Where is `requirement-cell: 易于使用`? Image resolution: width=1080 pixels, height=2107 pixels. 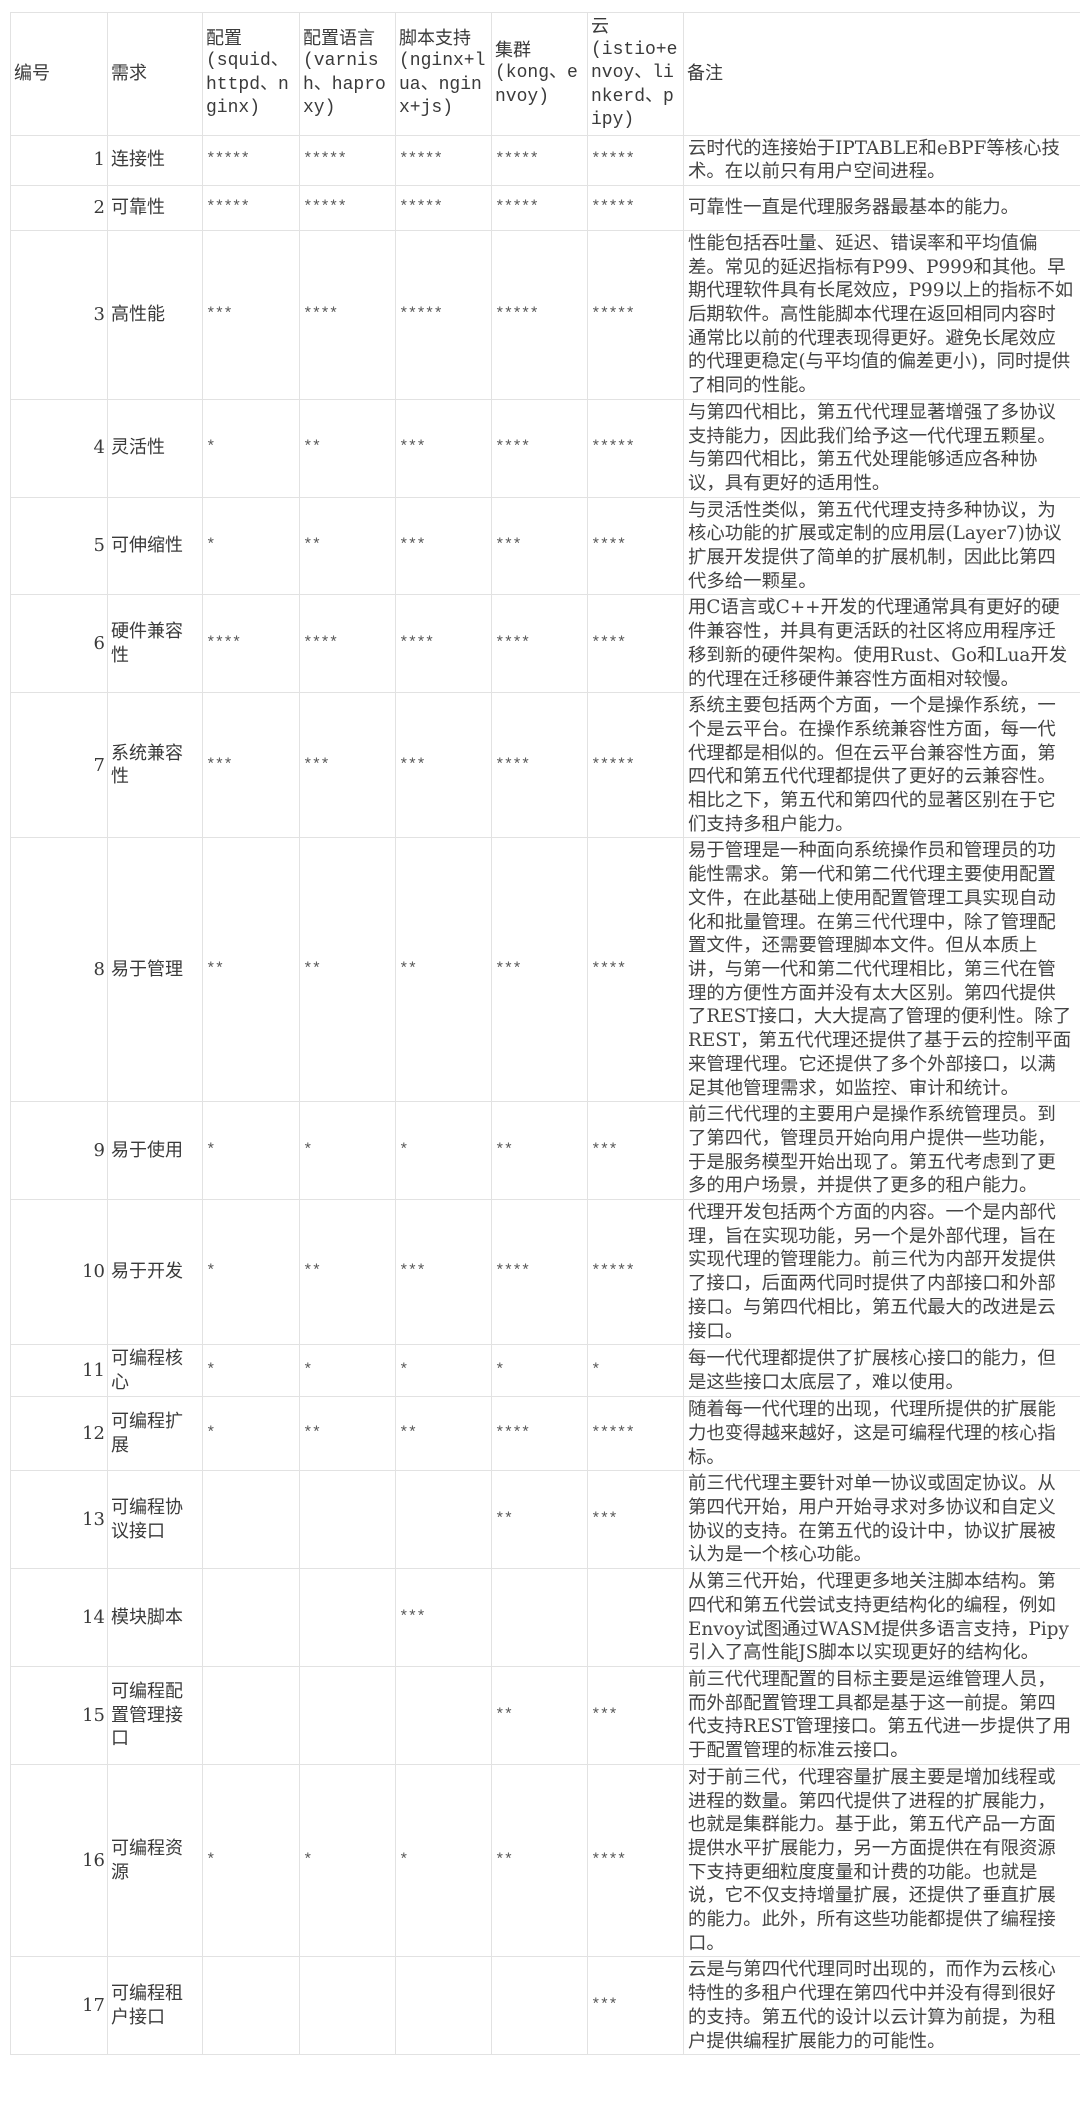
requirement-cell: 易于使用 is located at coordinates (155, 1151).